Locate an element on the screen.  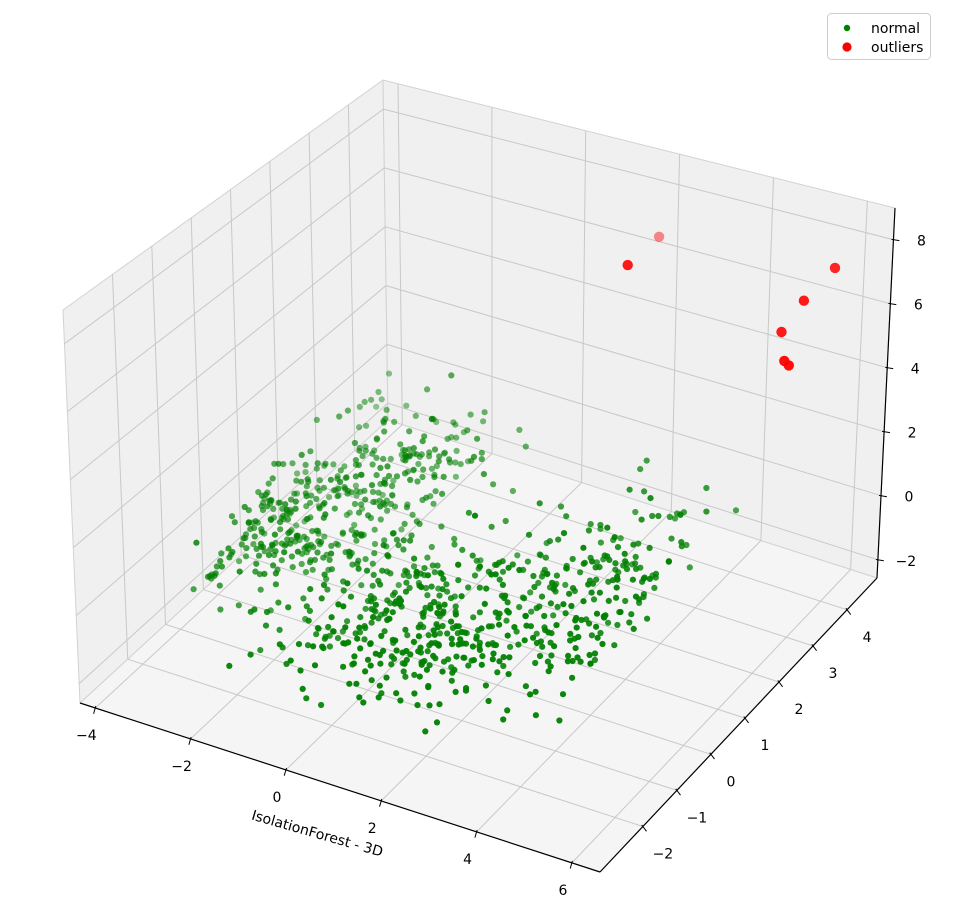
y-tick-label: 1 is located at coordinates (765, 746).